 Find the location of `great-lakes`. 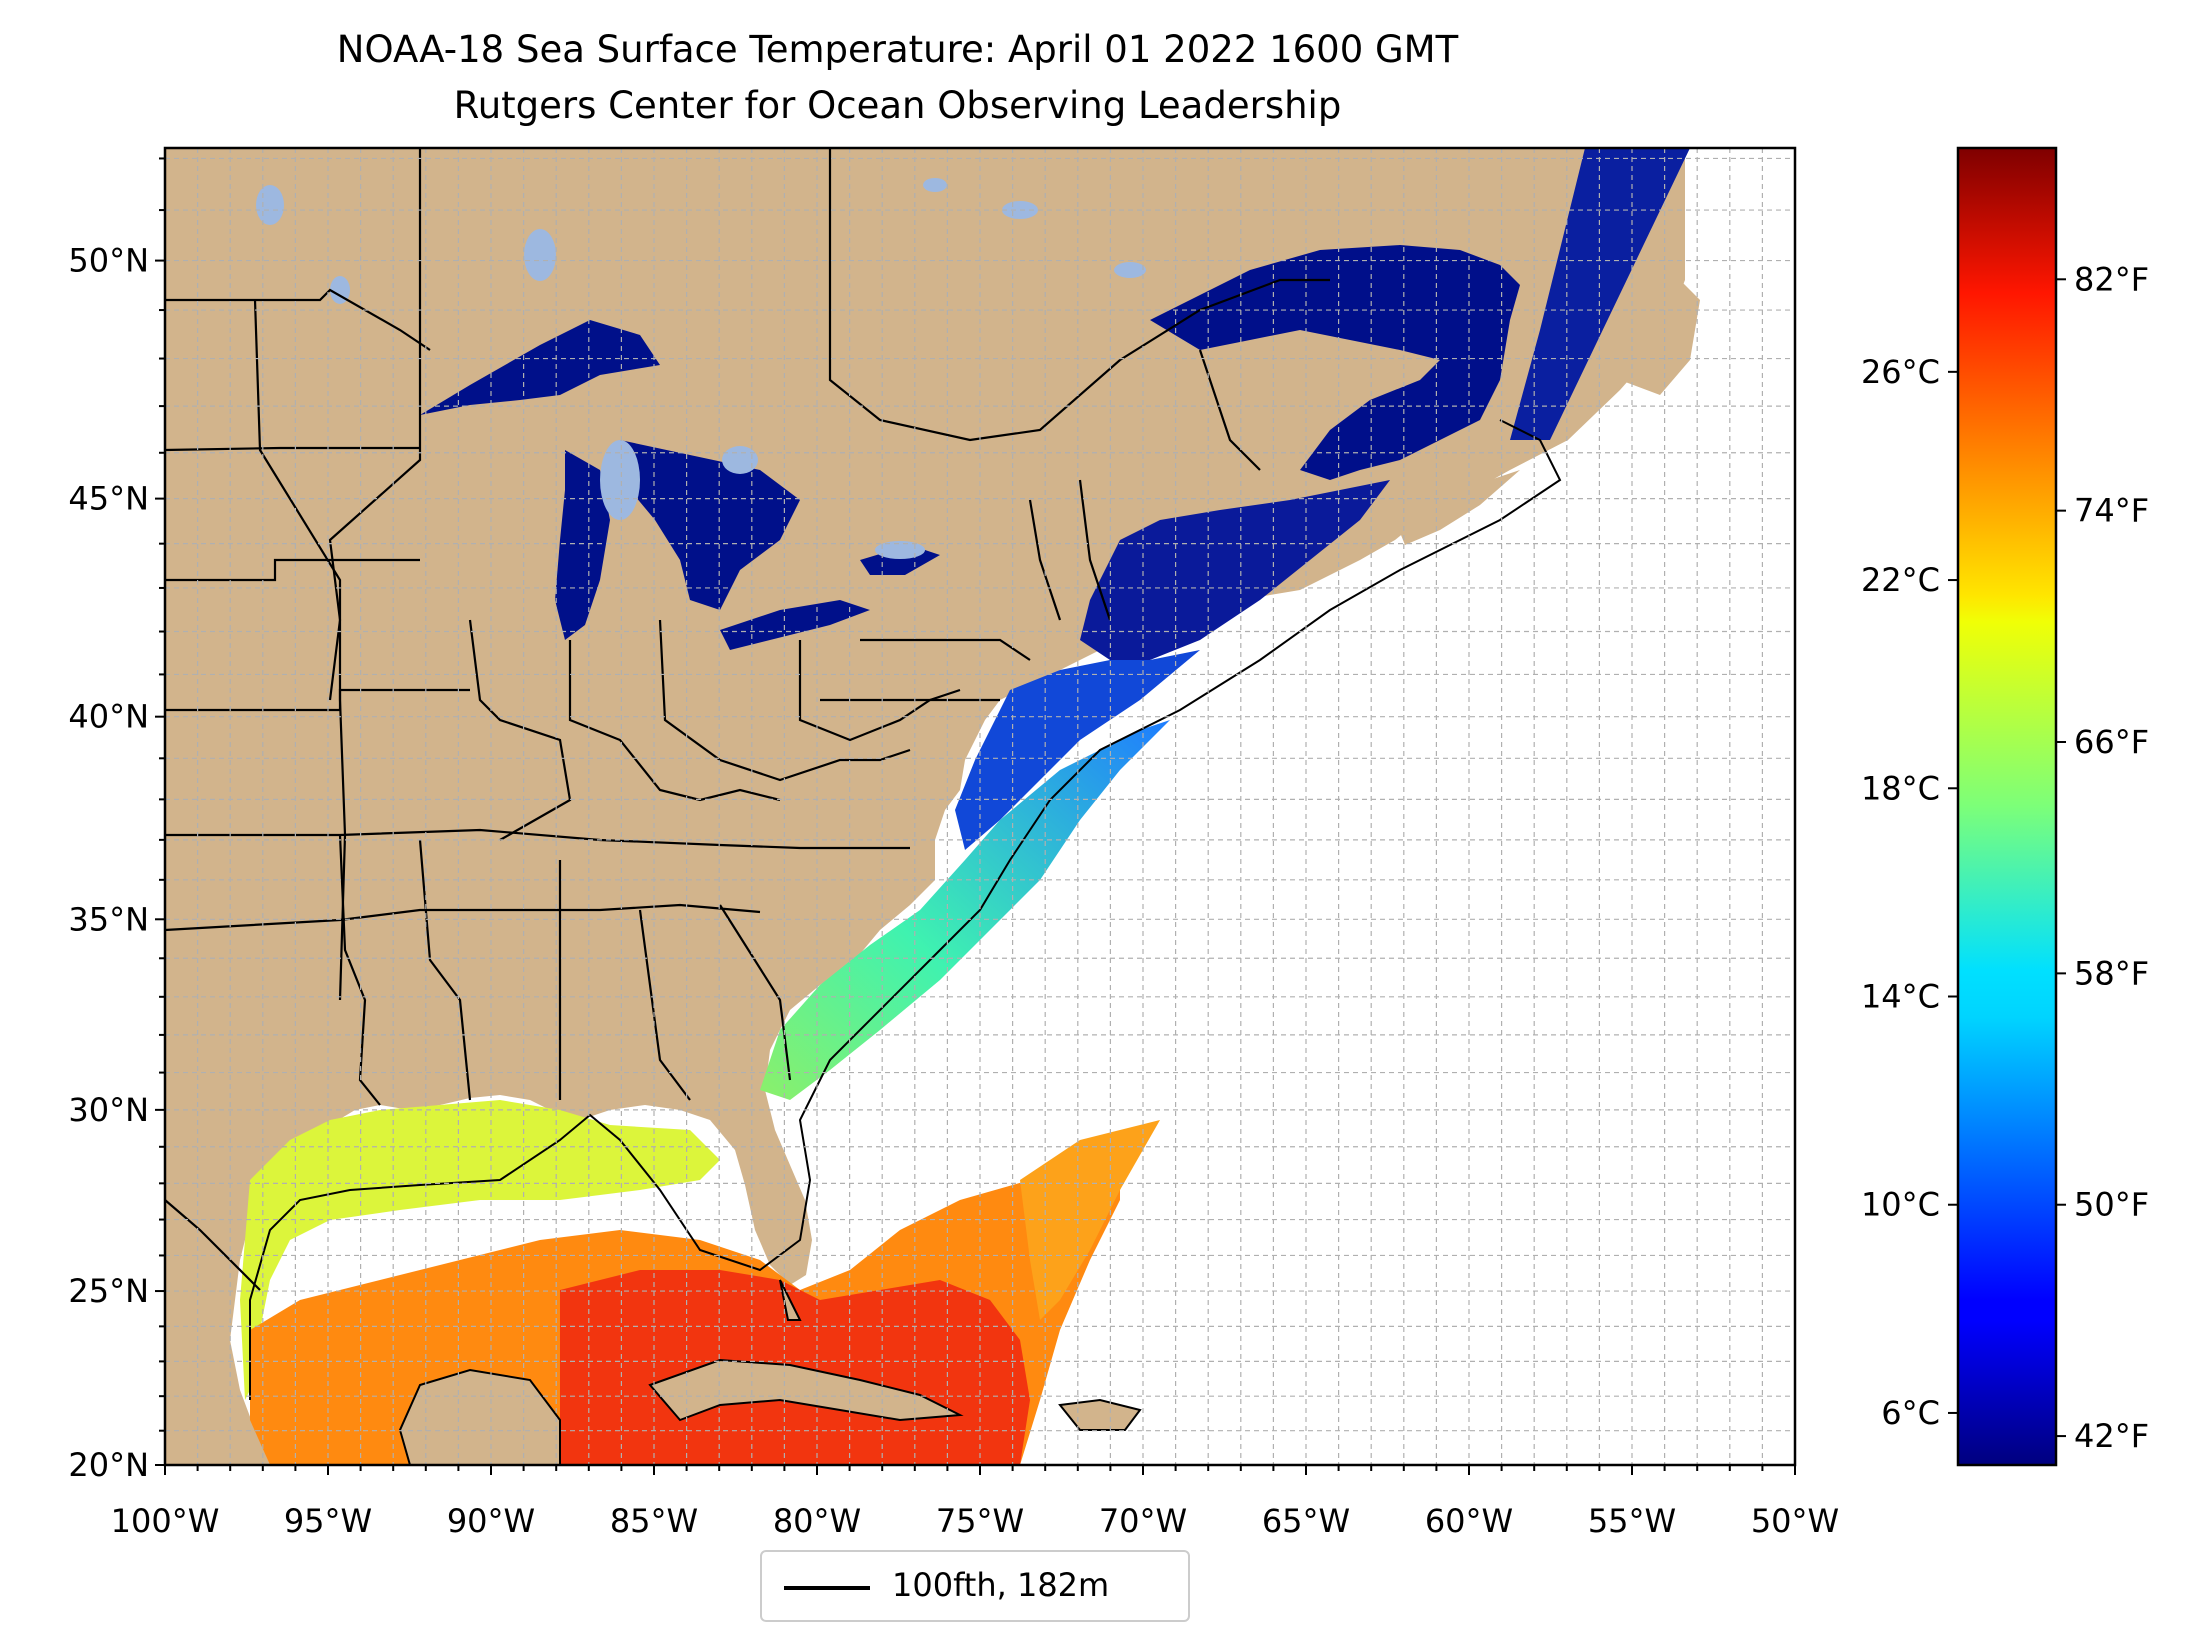

great-lakes is located at coordinates (680, 485).